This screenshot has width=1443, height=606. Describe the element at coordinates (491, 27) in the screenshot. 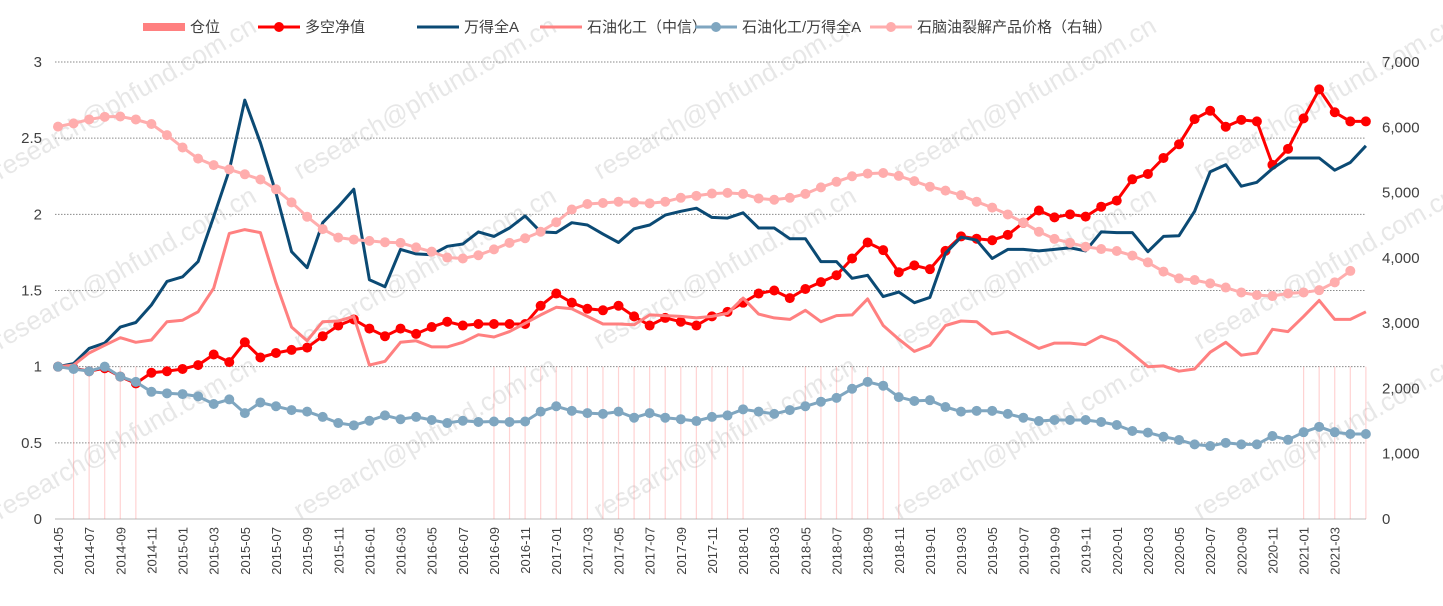

I see `legend-label: 万得全A` at that location.